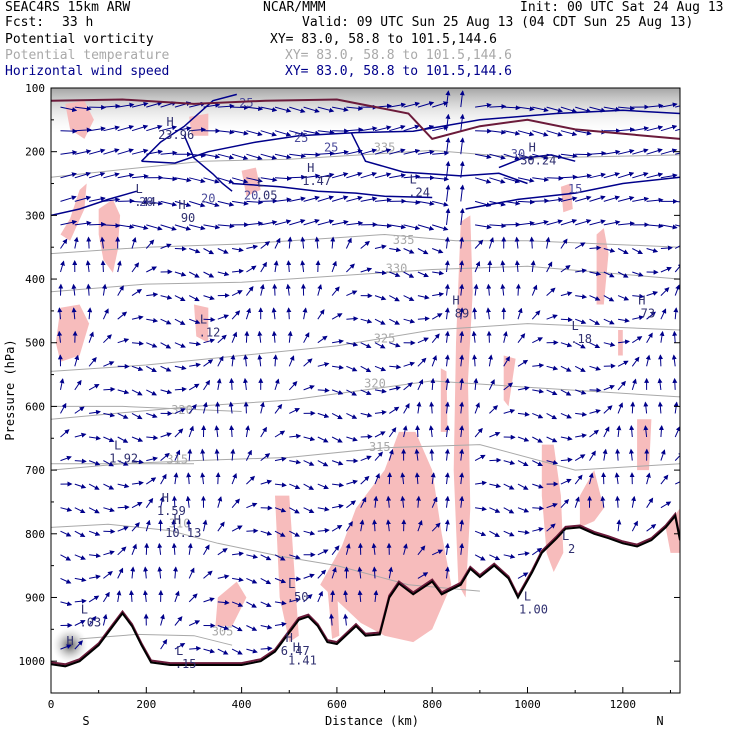 The height and width of the screenshot is (740, 740). Describe the element at coordinates (35, 279) in the screenshot. I see `y-tick-label-400: 400` at that location.